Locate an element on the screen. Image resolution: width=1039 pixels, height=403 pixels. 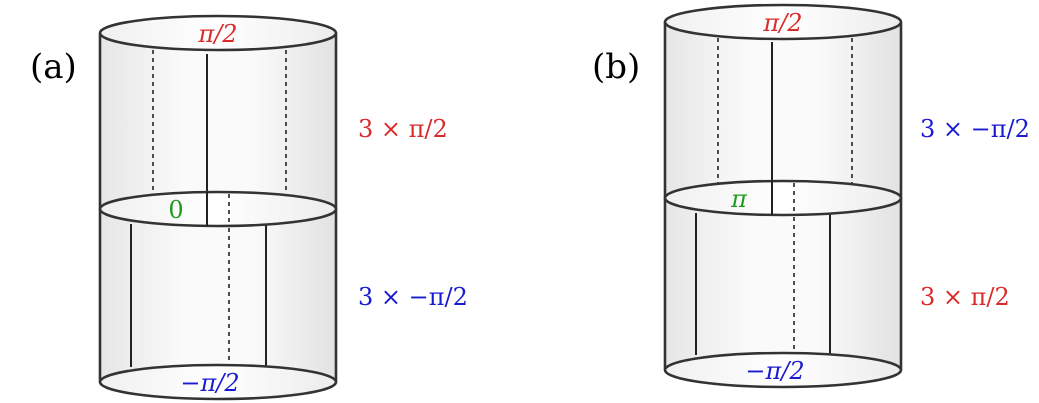
panel-a-upper-annotation: 3 × π/2 is located at coordinates (403, 129).